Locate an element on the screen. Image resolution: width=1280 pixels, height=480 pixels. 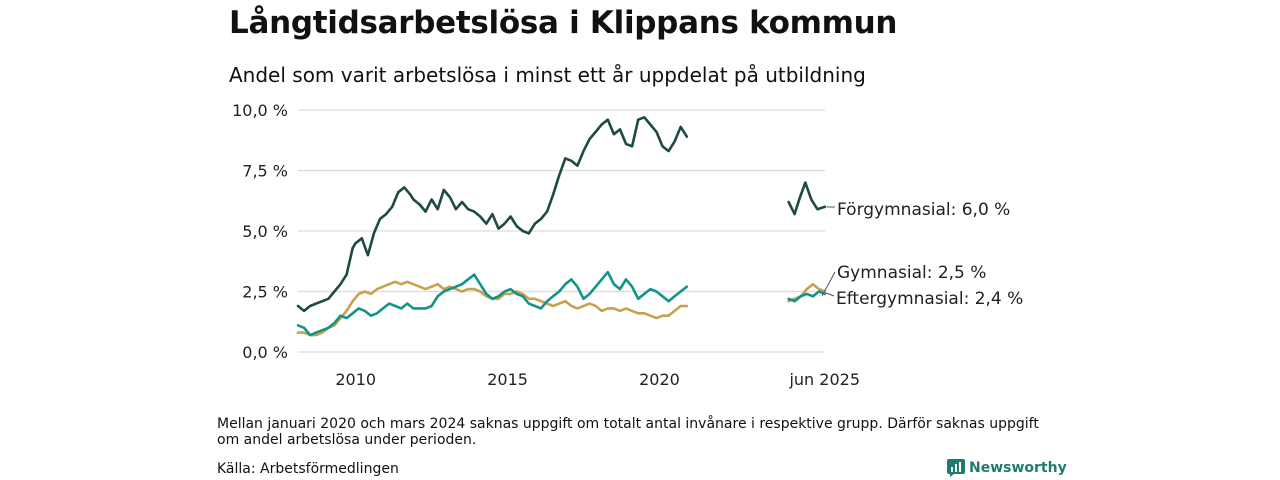
brand-logo: Newsworthy is located at coordinates (1007, 468).